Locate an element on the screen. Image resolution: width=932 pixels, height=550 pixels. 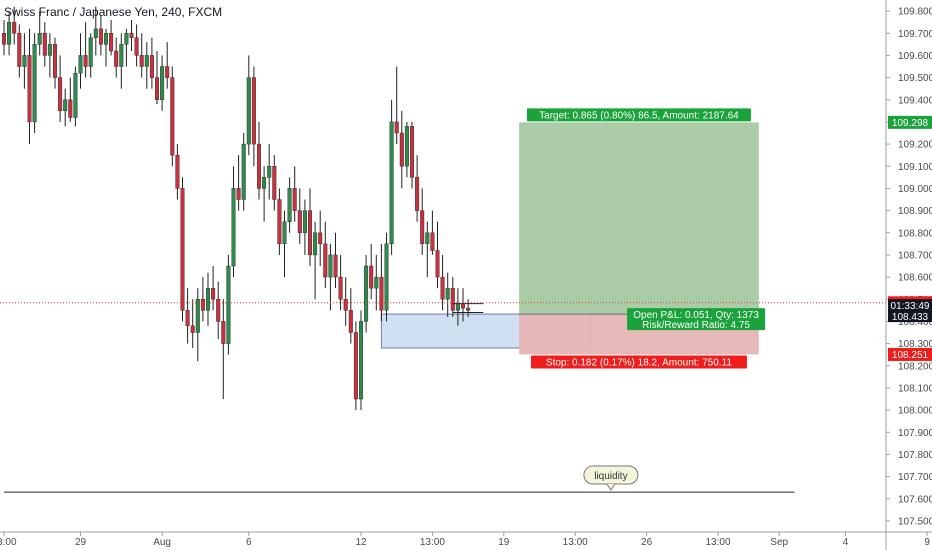
y-tick-label: 109.200 is located at coordinates (915, 145).